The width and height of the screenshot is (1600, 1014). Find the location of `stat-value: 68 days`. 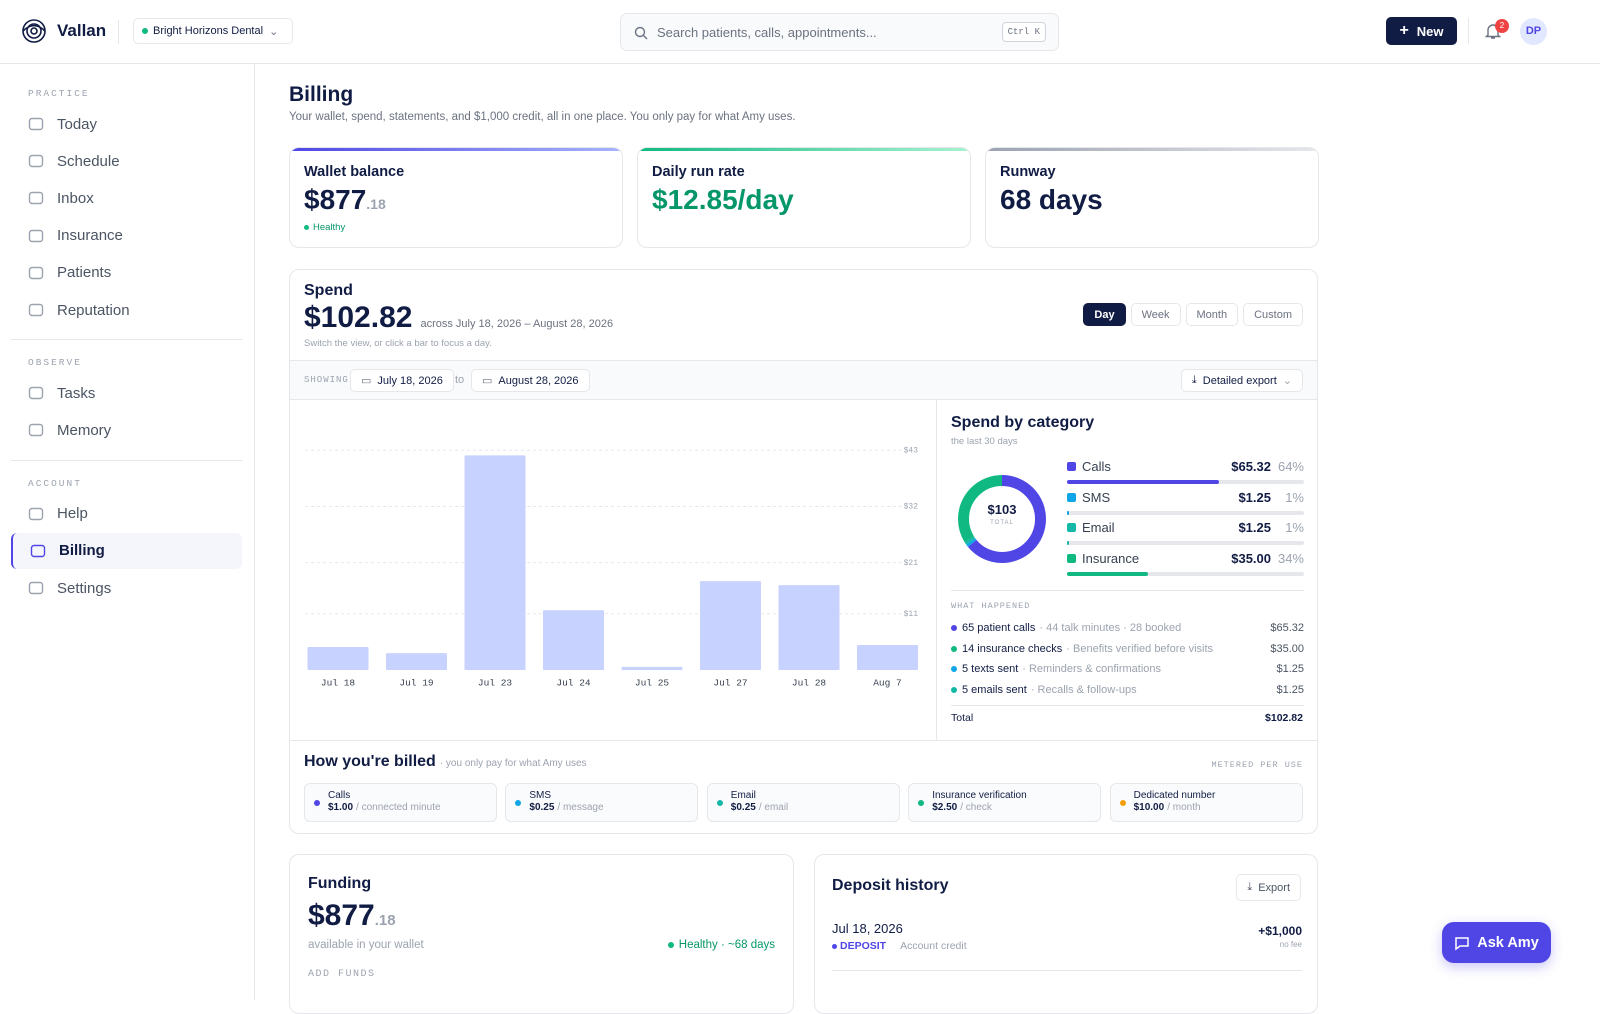

stat-value: 68 days is located at coordinates (1051, 199).